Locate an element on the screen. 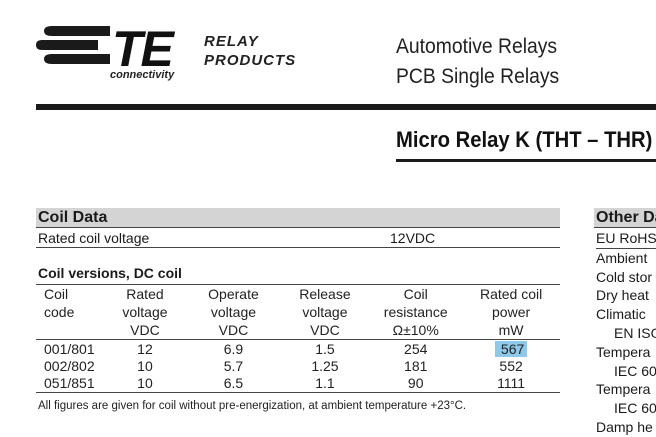 This screenshot has height=437, width=656. category-line1: Automotive Relays is located at coordinates (477, 46).